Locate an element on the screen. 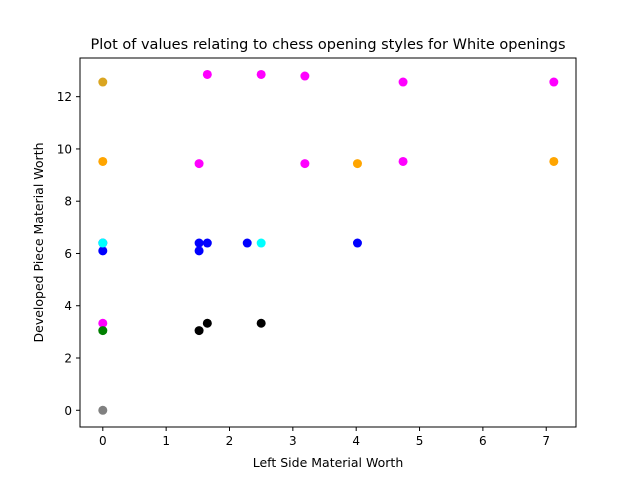  y-tick-label: 8 is located at coordinates (68, 202).